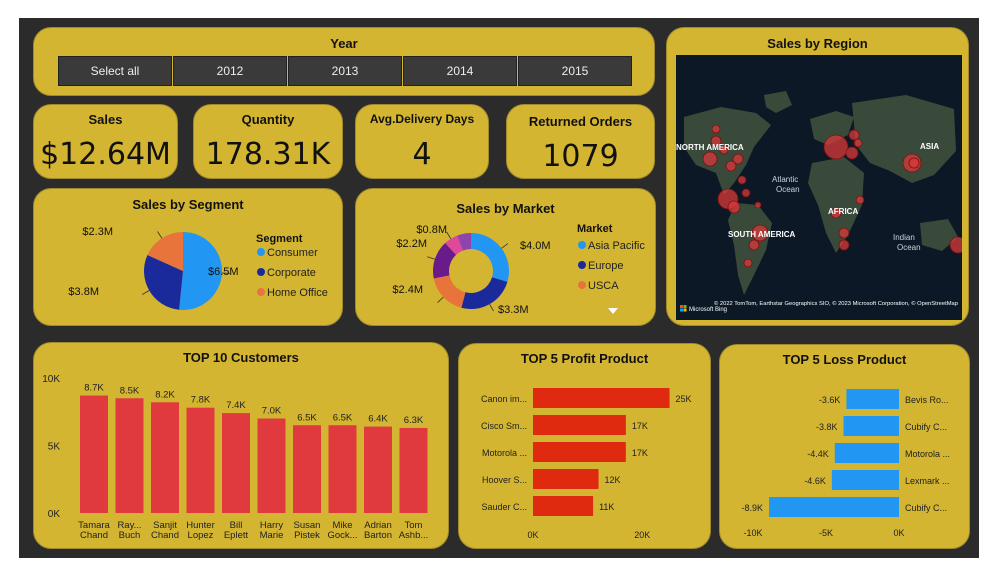  I want to click on map-label-south-america: SOUTH AMERICA, so click(761, 234).